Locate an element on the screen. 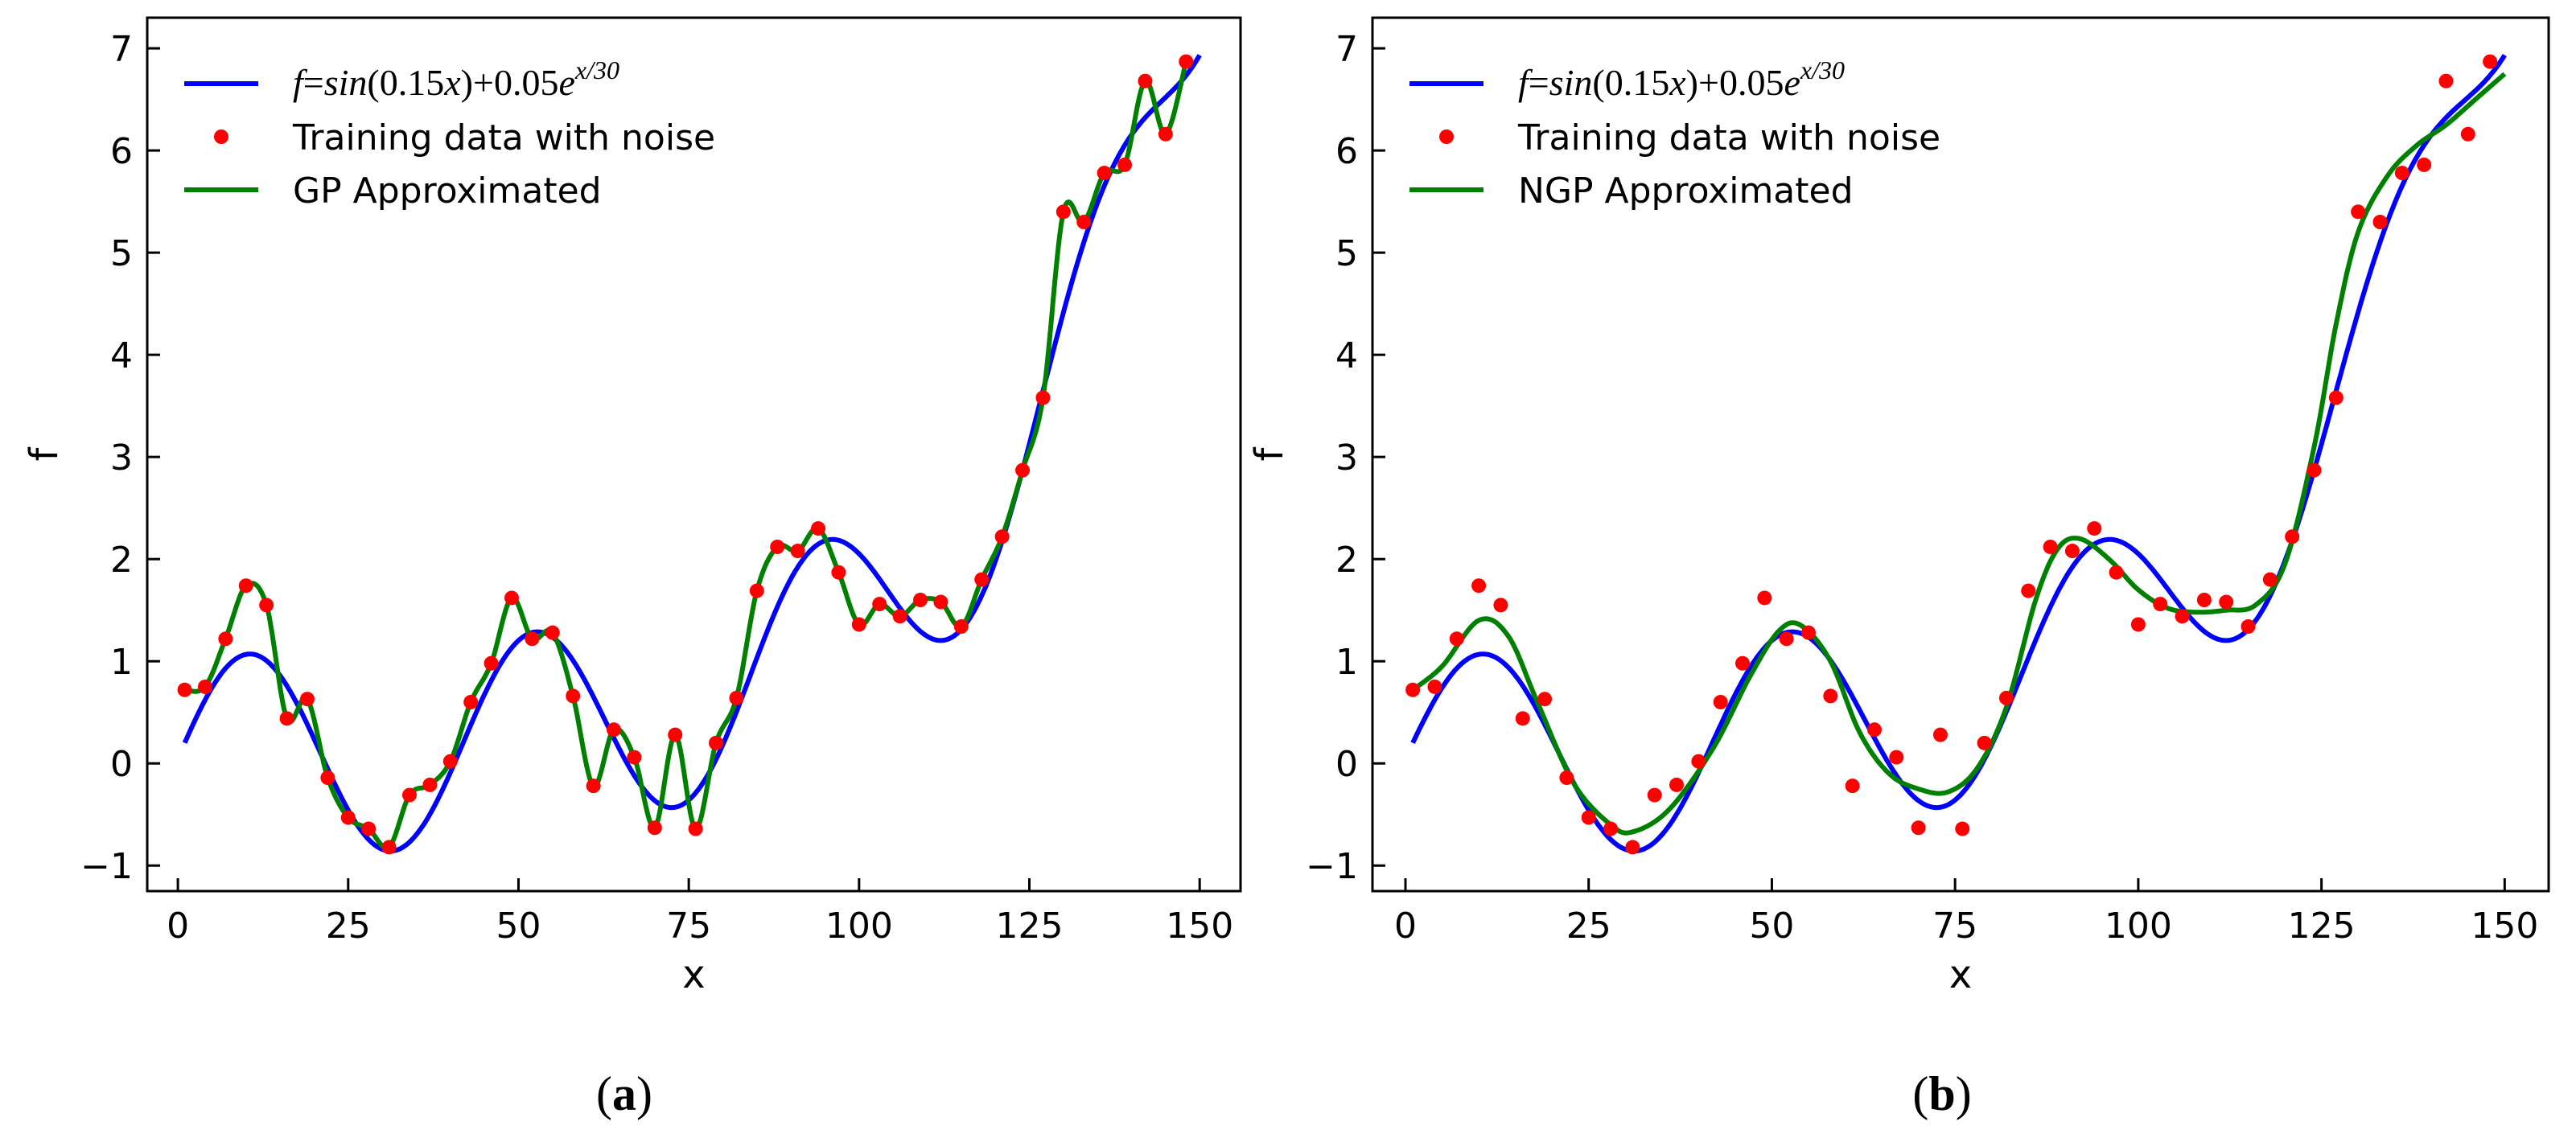 The height and width of the screenshot is (1138, 2576). x-tick-label: 125 is located at coordinates (1030, 927).